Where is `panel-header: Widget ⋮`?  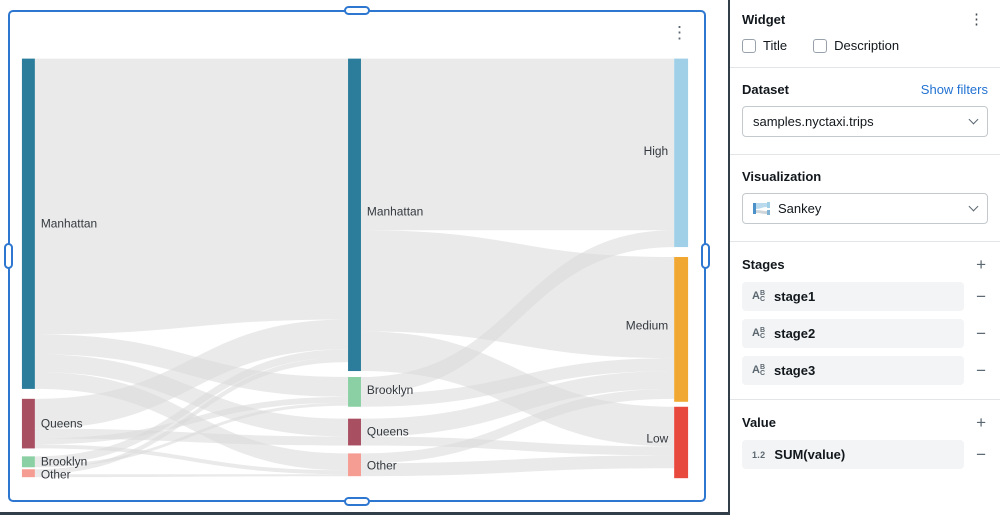
panel-header: Widget ⋮ is located at coordinates (865, 19).